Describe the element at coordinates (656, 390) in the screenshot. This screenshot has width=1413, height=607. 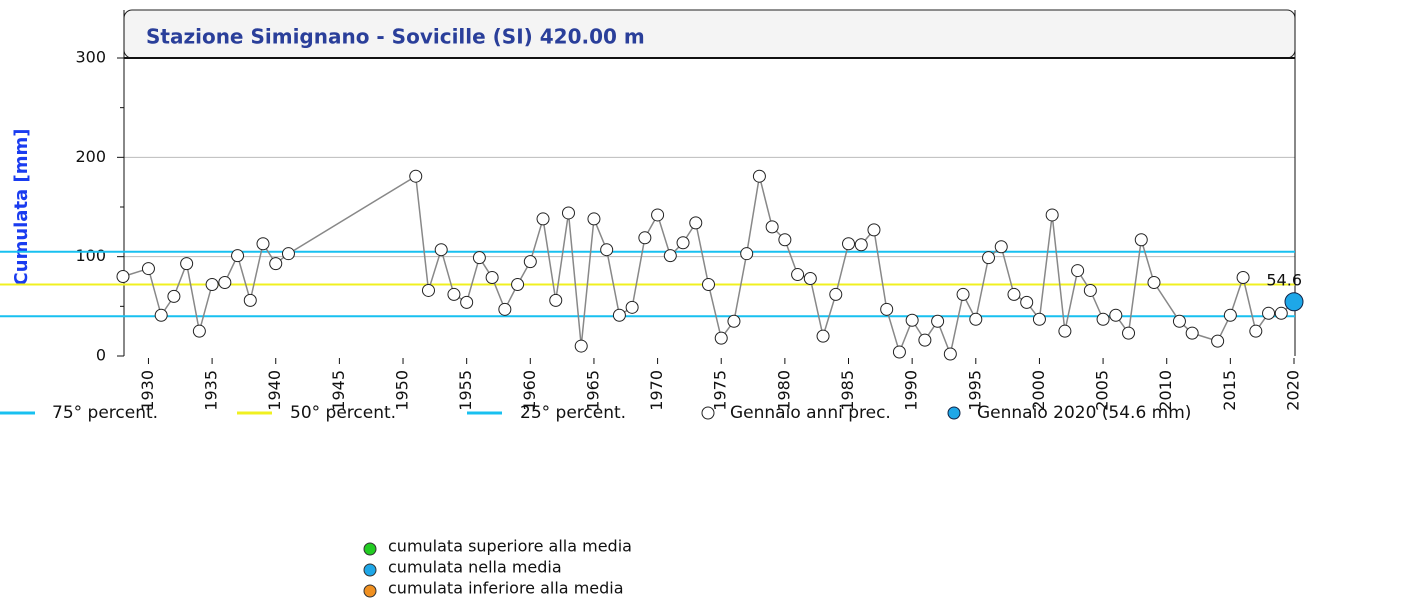
I see `x-tick-label: 1970` at that location.